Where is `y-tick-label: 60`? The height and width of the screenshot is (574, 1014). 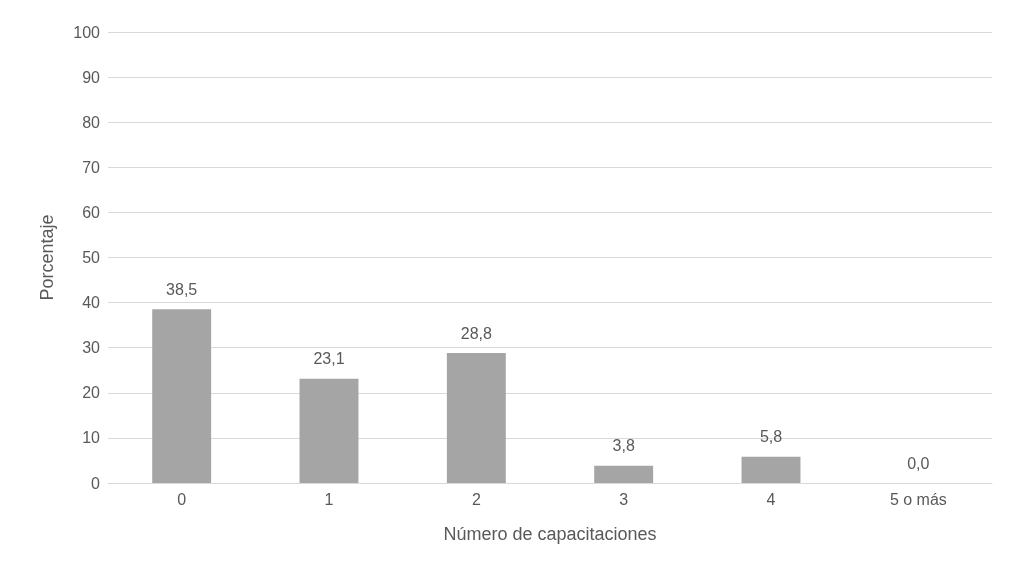 y-tick-label: 60 is located at coordinates (91, 212).